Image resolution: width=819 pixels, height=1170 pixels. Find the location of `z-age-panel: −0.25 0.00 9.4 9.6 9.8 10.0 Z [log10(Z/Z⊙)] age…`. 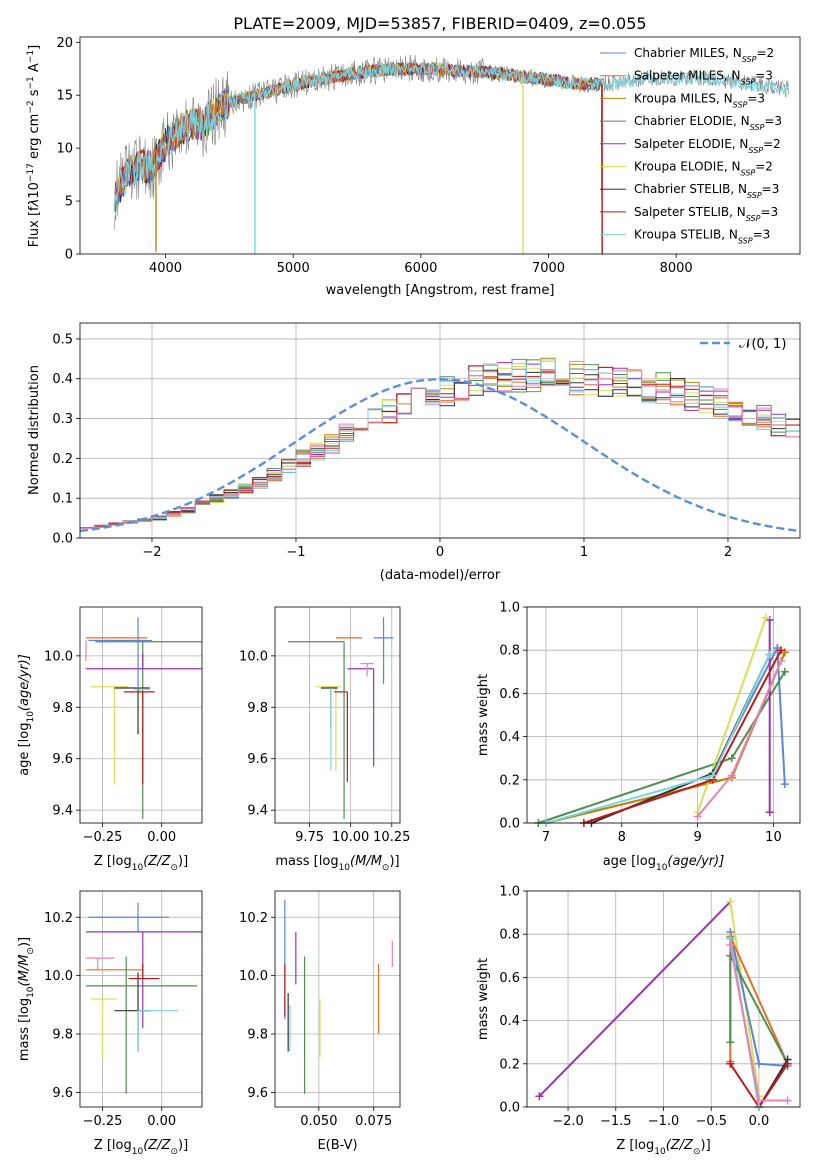

z-age-panel: −0.25 0.00 9.4 9.6 9.8 10.0 Z [log10(Z/Z⊙)] age… is located at coordinates (110, 739).